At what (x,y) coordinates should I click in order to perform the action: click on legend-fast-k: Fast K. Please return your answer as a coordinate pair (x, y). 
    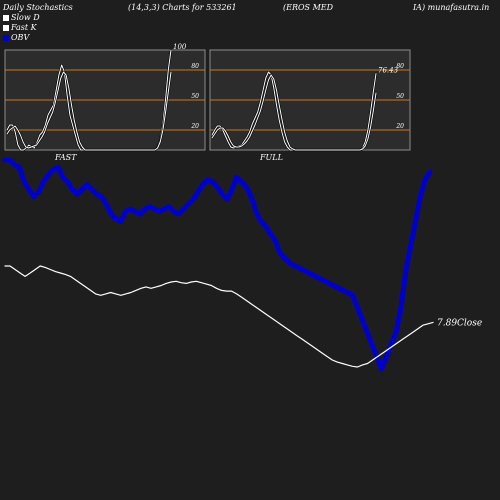
    Looking at the image, I should click on (20, 27).